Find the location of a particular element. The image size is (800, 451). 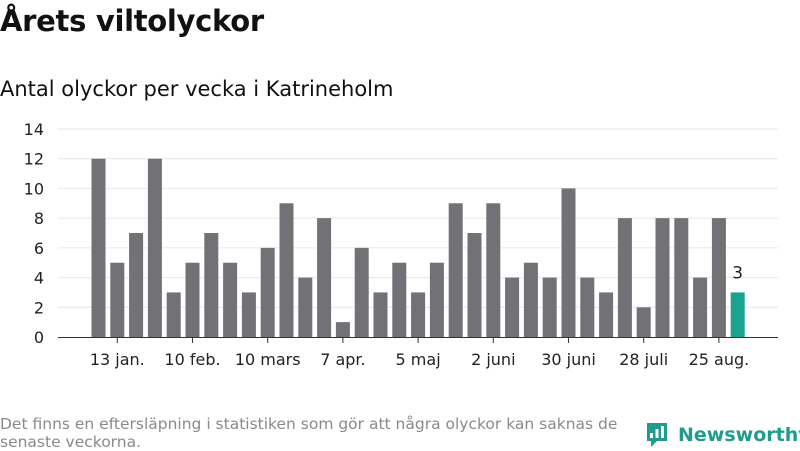

data-labels: 3 is located at coordinates (737, 273).